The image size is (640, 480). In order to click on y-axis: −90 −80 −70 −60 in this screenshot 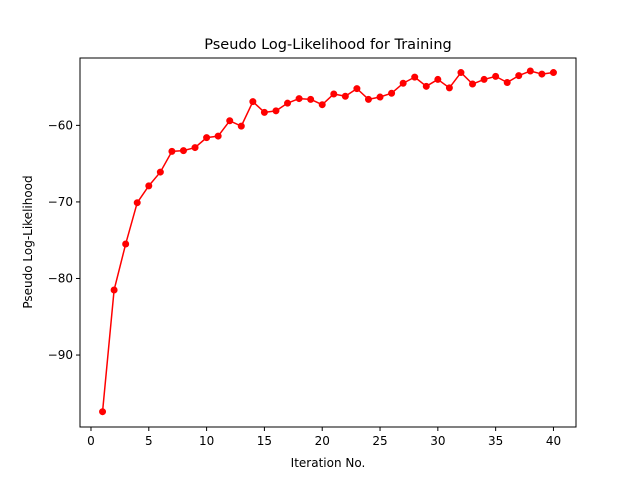, I will do `click(64, 240)`.